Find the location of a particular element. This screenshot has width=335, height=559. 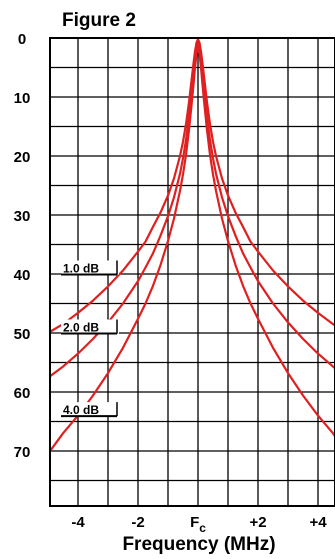

series-labels: 1.0 dB 2.0 dB 4.0 dB is located at coordinates (90, 339).